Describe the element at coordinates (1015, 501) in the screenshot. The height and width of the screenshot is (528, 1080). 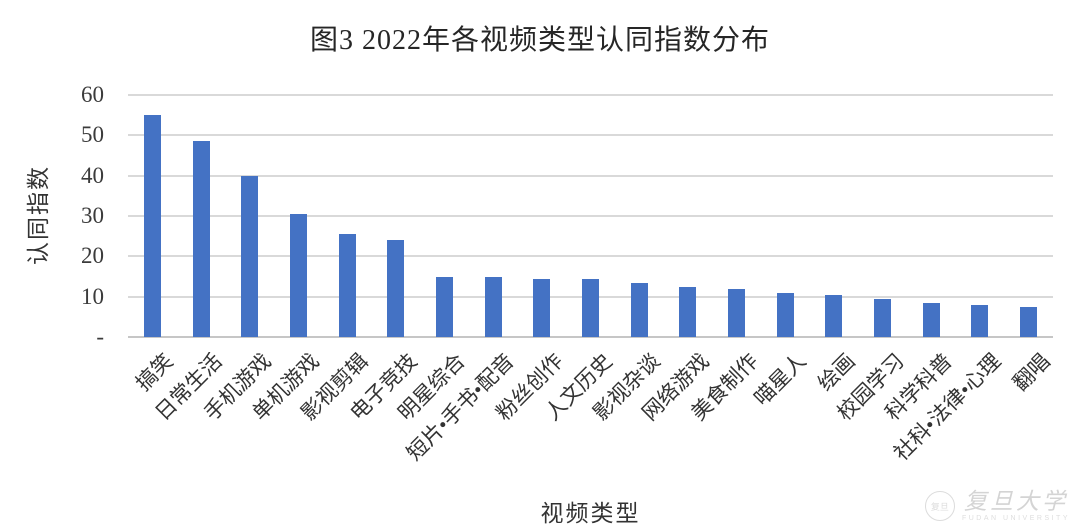
I see `watermark-name-cn: 复旦大学` at that location.